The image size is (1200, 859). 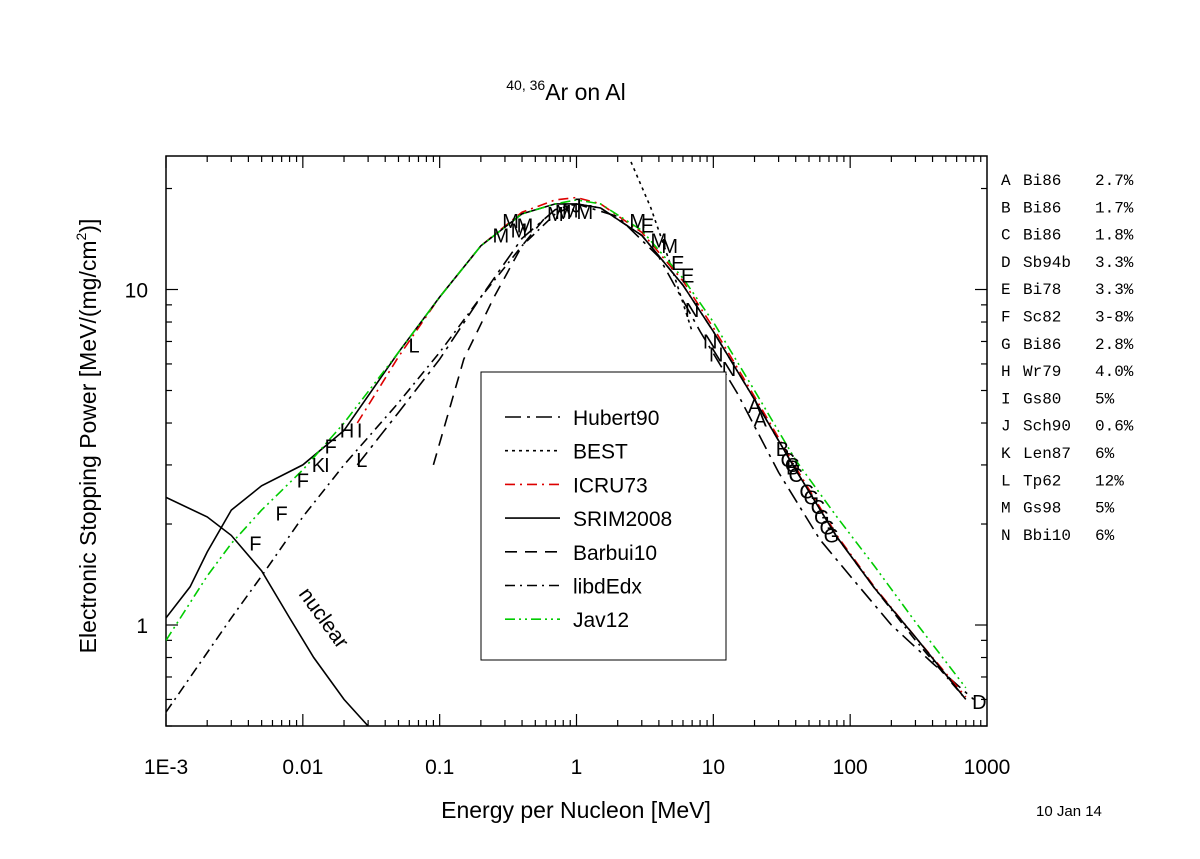 I want to click on reference-error: 0.6%, so click(x=1114, y=427).